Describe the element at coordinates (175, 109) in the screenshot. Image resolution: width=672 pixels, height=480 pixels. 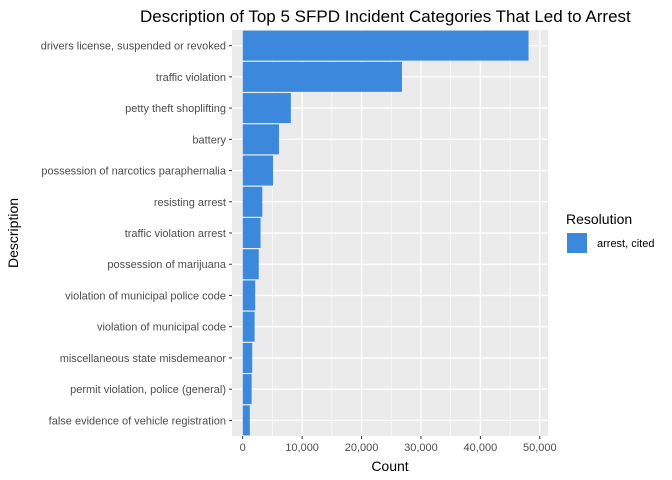
I see `y-tick-label: petty theft shoplifting` at that location.